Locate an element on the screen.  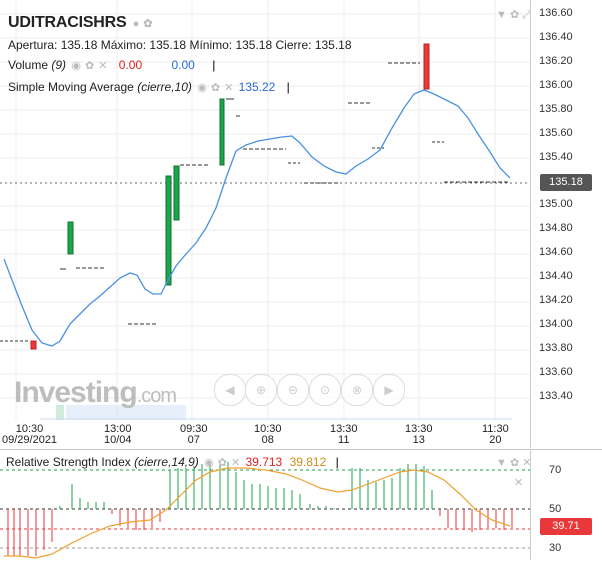
price-tick: 135.40 is located at coordinates (556, 157).